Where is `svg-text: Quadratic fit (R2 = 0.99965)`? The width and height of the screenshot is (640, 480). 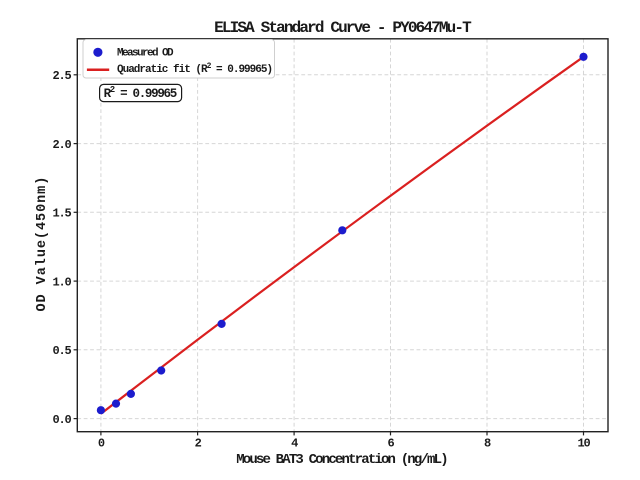
svg-text: Quadratic fit (R2 = 0.99965) is located at coordinates (194, 69).